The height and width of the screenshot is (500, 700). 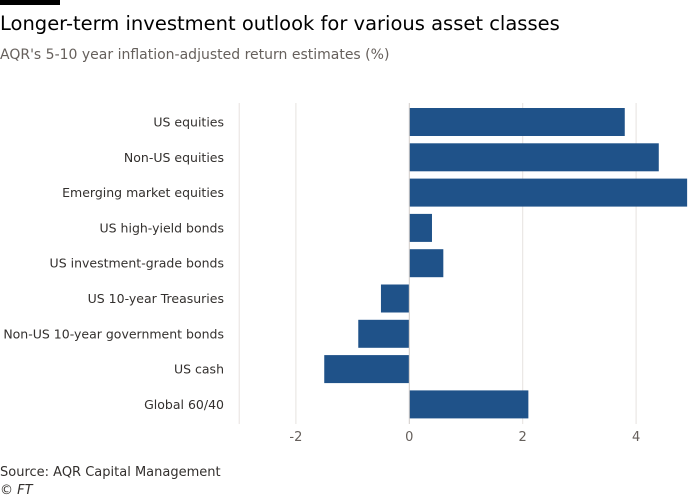 What do you see at coordinates (137, 263) in the screenshot?
I see `category-label: US investment-grade bonds` at bounding box center [137, 263].